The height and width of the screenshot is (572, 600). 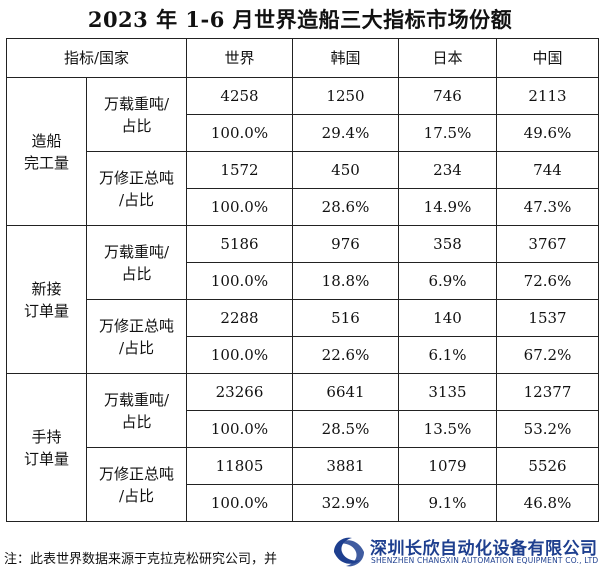 What do you see at coordinates (345, 58) in the screenshot?
I see `column-header: 韩国` at bounding box center [345, 58].